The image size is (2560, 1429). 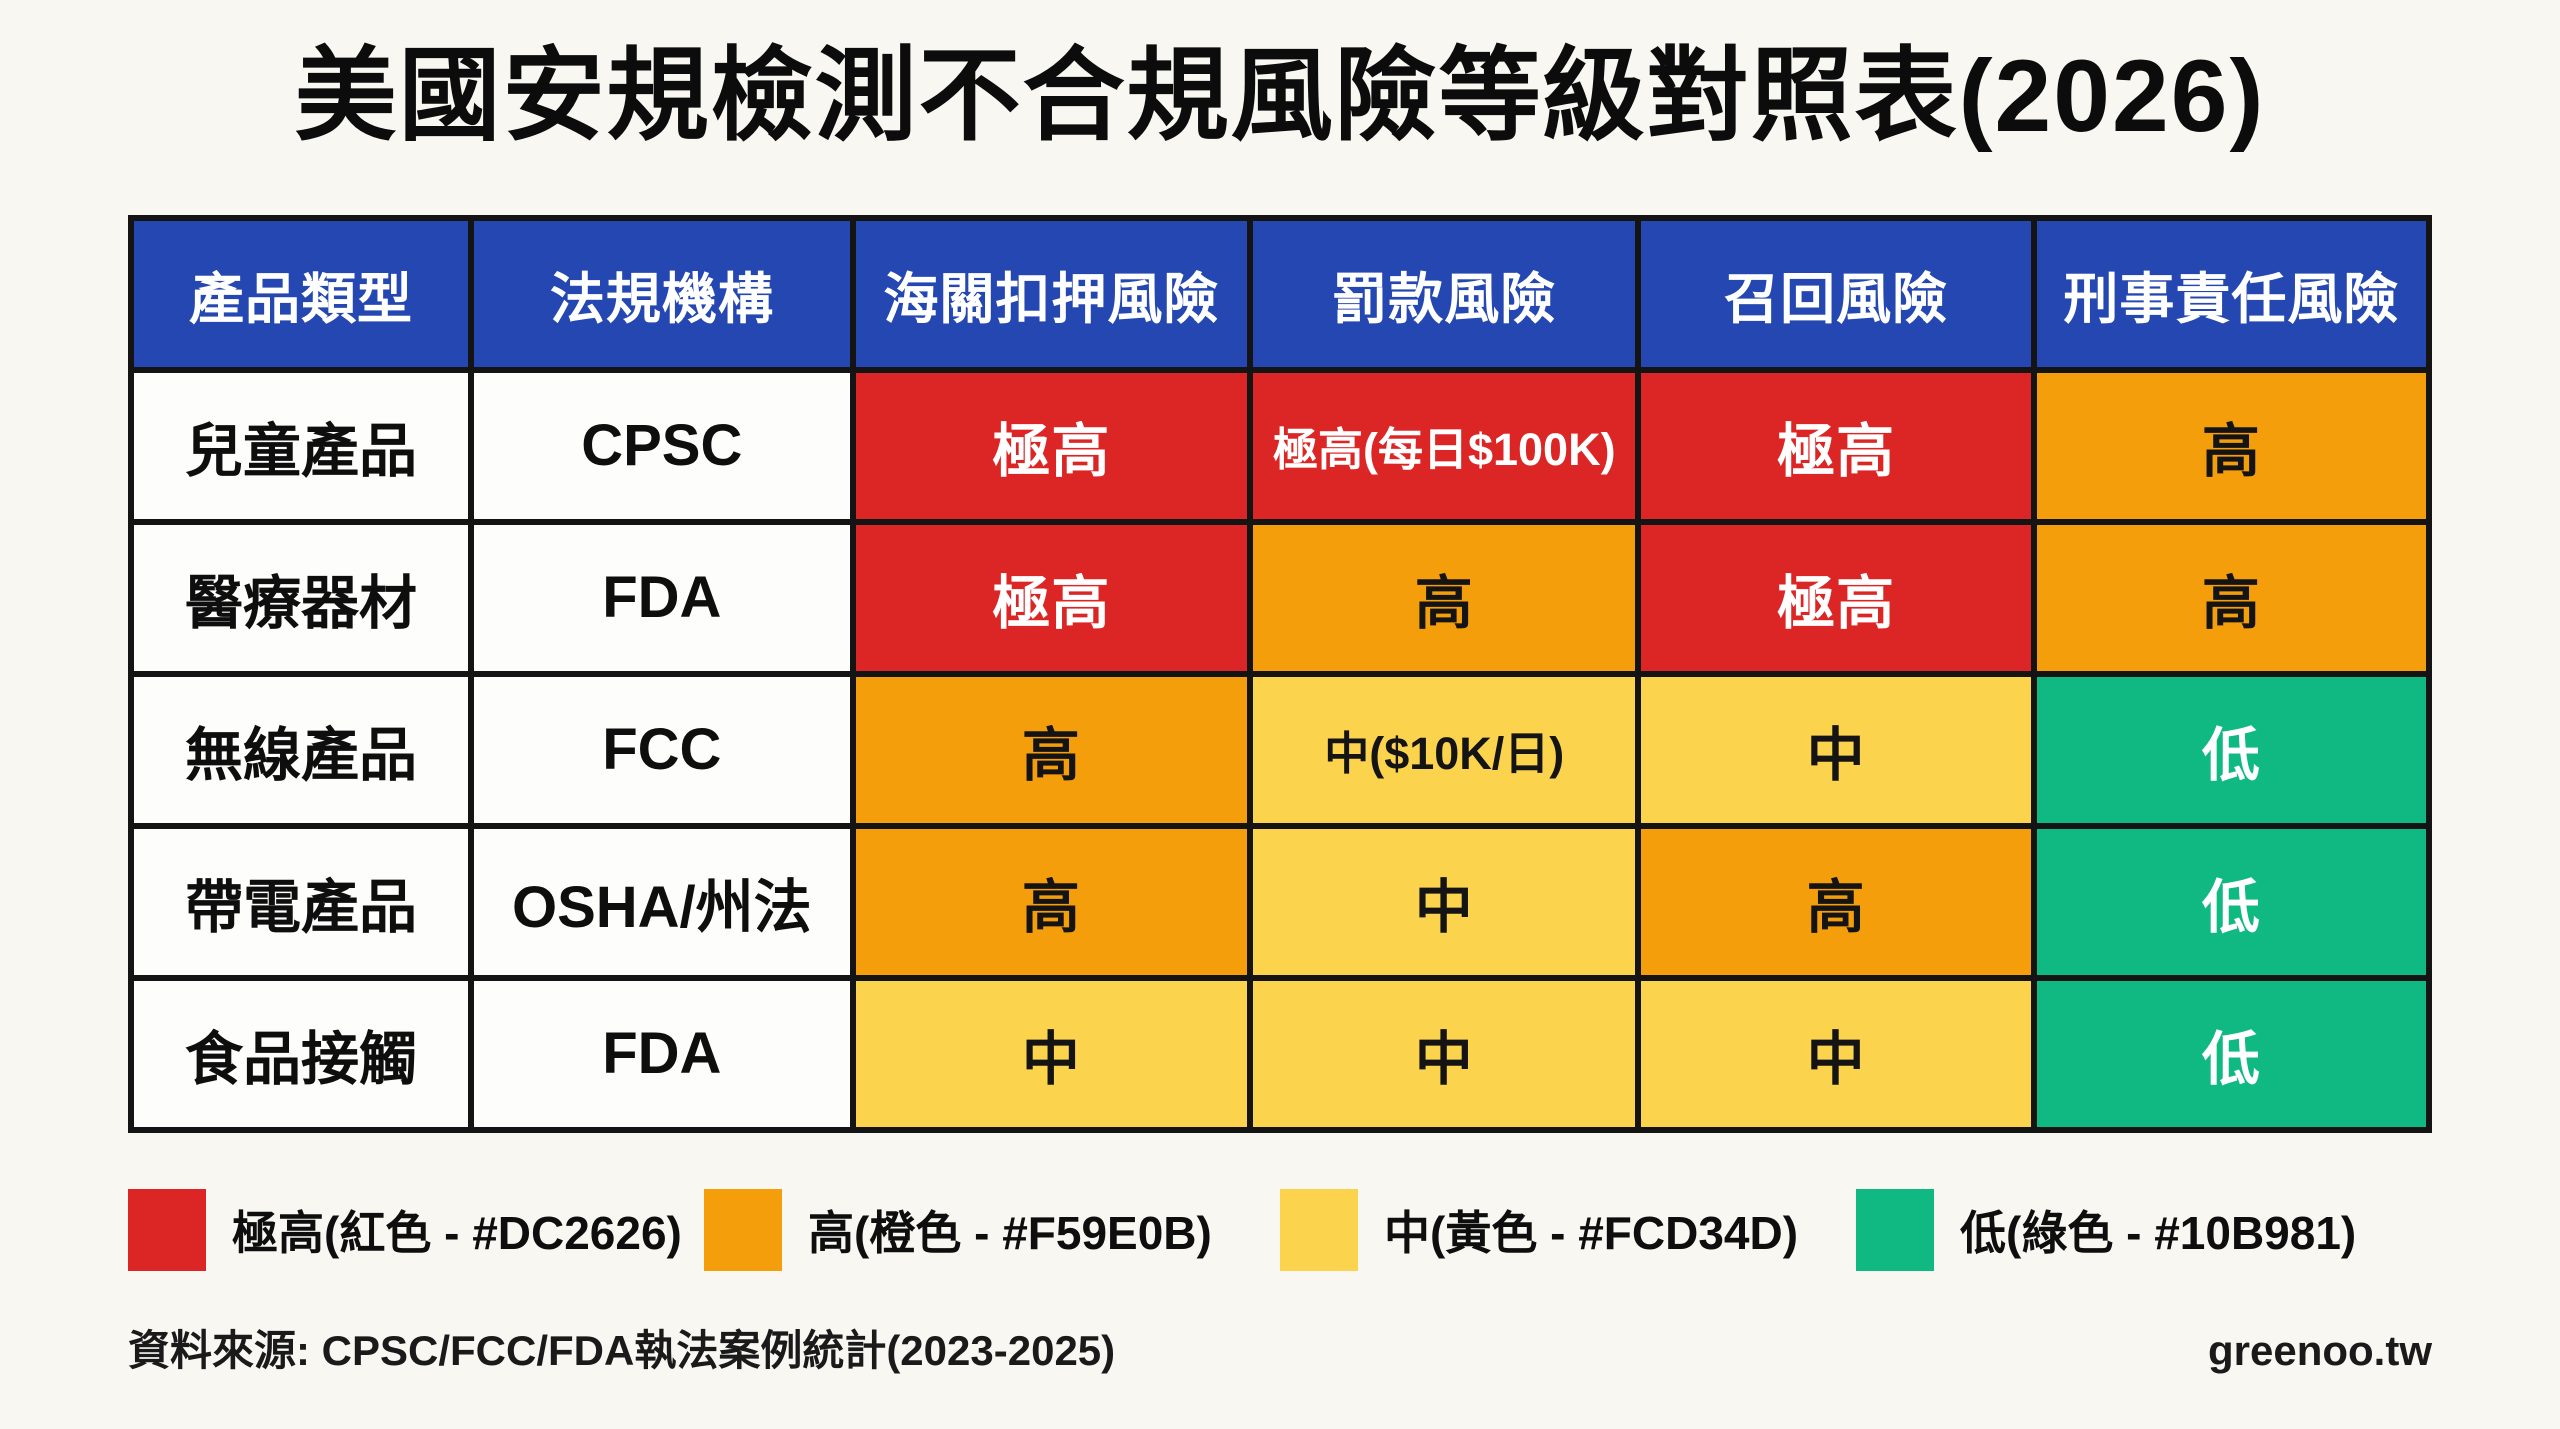 I want to click on risk-cell-very-high: 極高(每日$100K), so click(x=1444, y=445).